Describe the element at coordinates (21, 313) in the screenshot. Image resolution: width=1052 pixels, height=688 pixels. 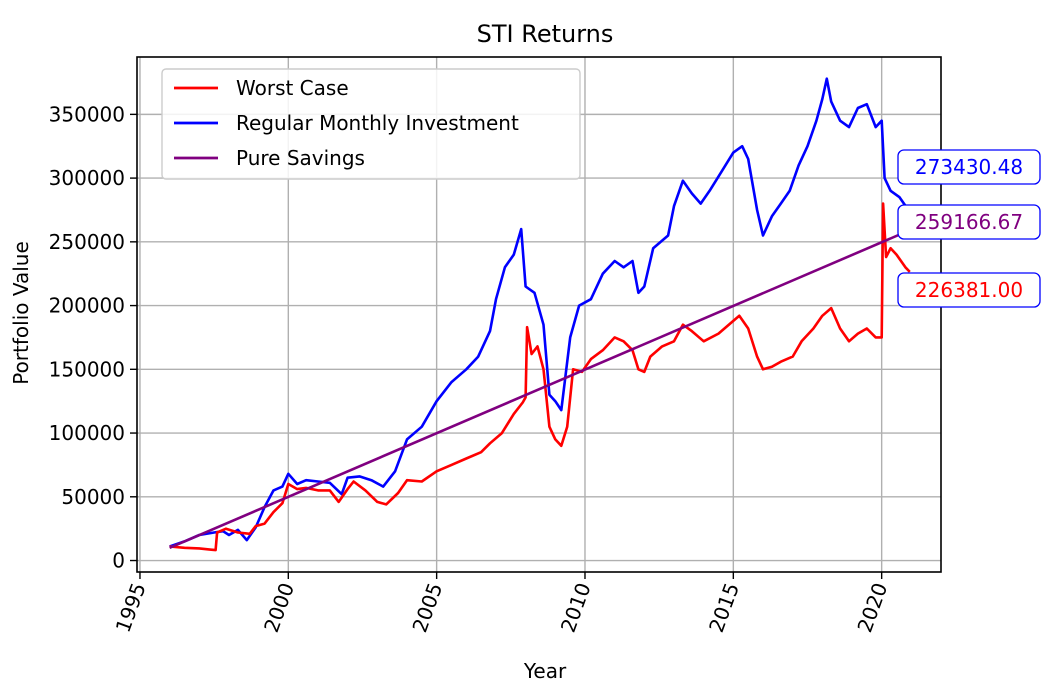
I see `y-axis-label: Portfolio Value` at that location.